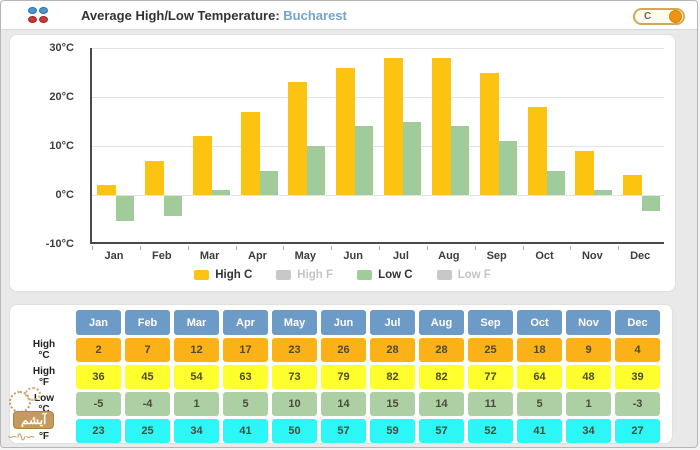  Describe the element at coordinates (196, 322) in the screenshot. I see `month-header-cell: Mar` at that location.